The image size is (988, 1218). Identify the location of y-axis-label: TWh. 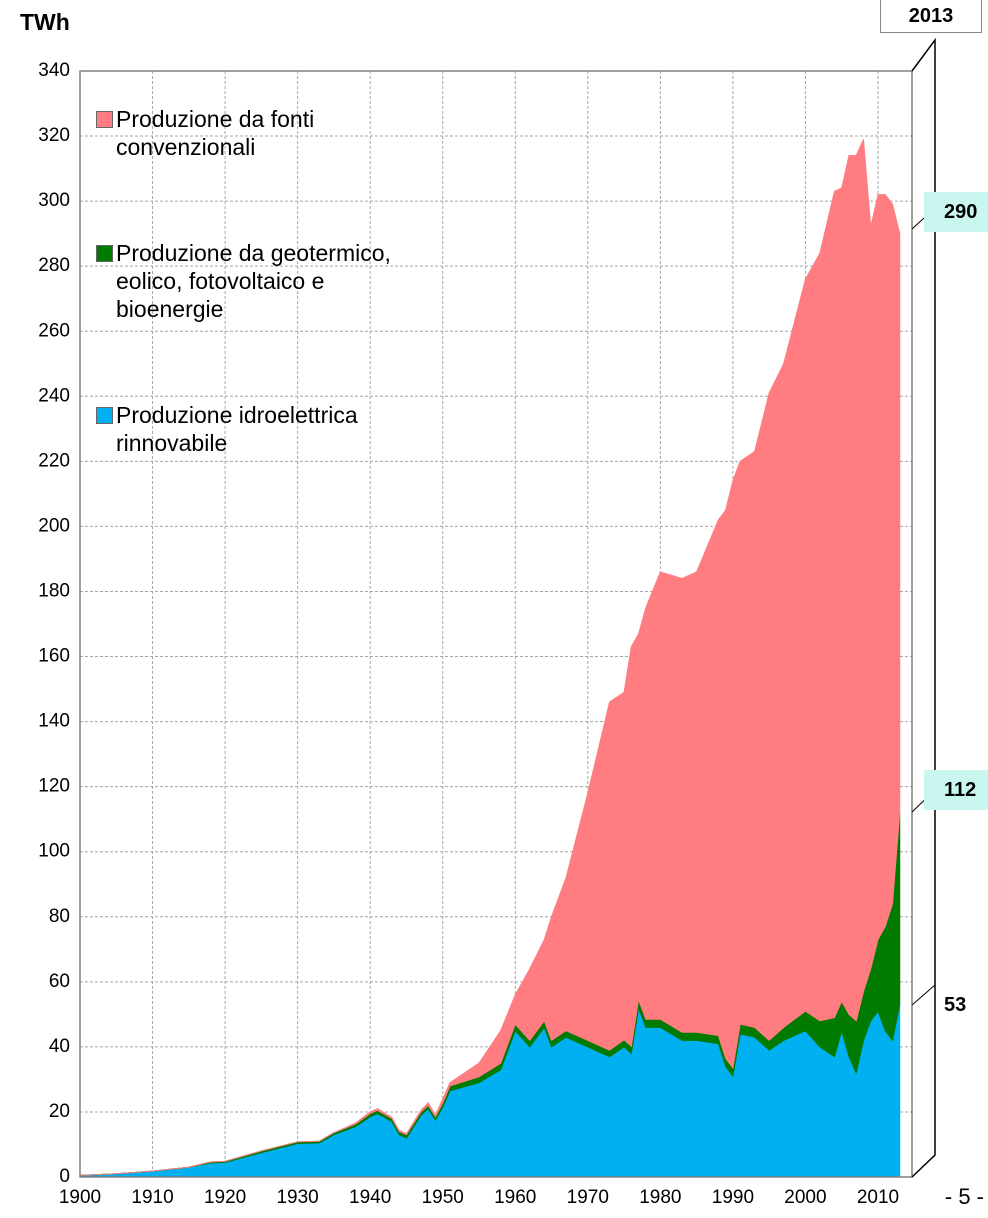
(45, 22).